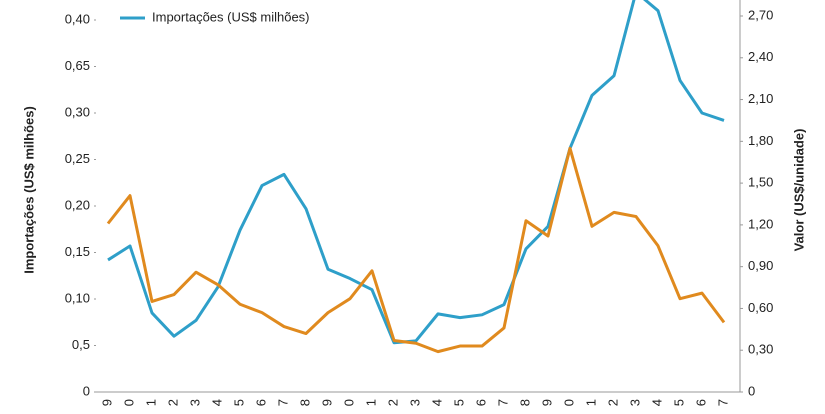 This screenshot has width=825, height=414. I want to click on y2-tick-label: 1,50, so click(760, 182).